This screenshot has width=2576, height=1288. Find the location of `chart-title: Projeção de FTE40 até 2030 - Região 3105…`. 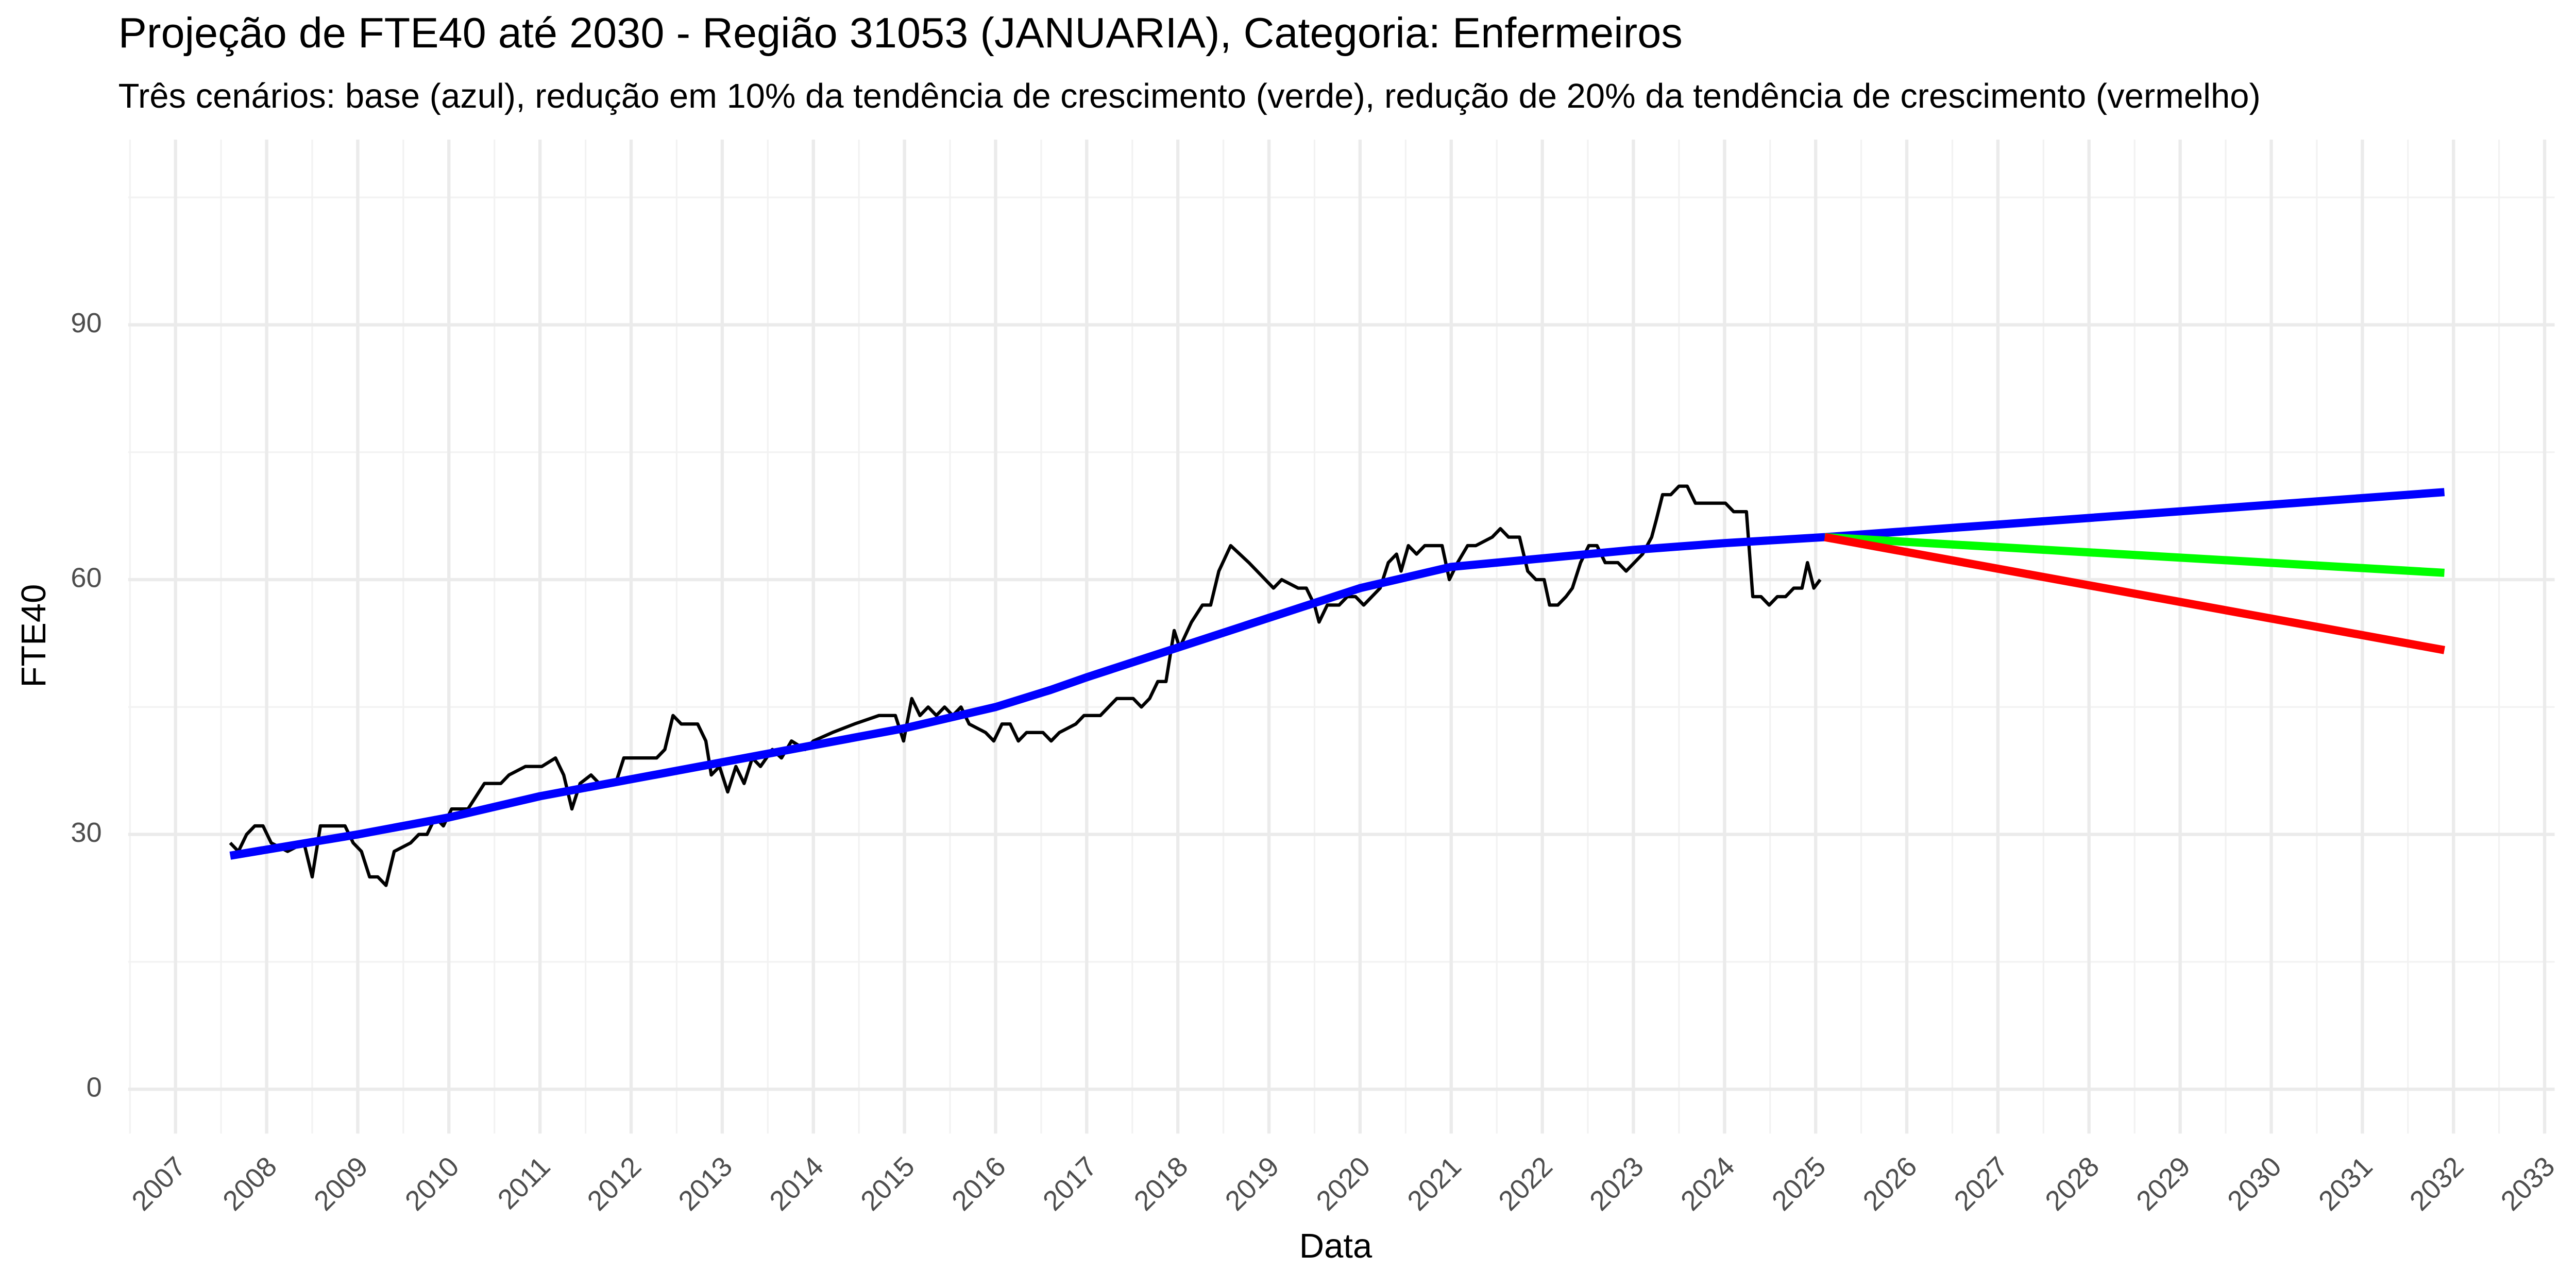

chart-title: Projeção de FTE40 até 2030 - Região 3105… is located at coordinates (900, 33).